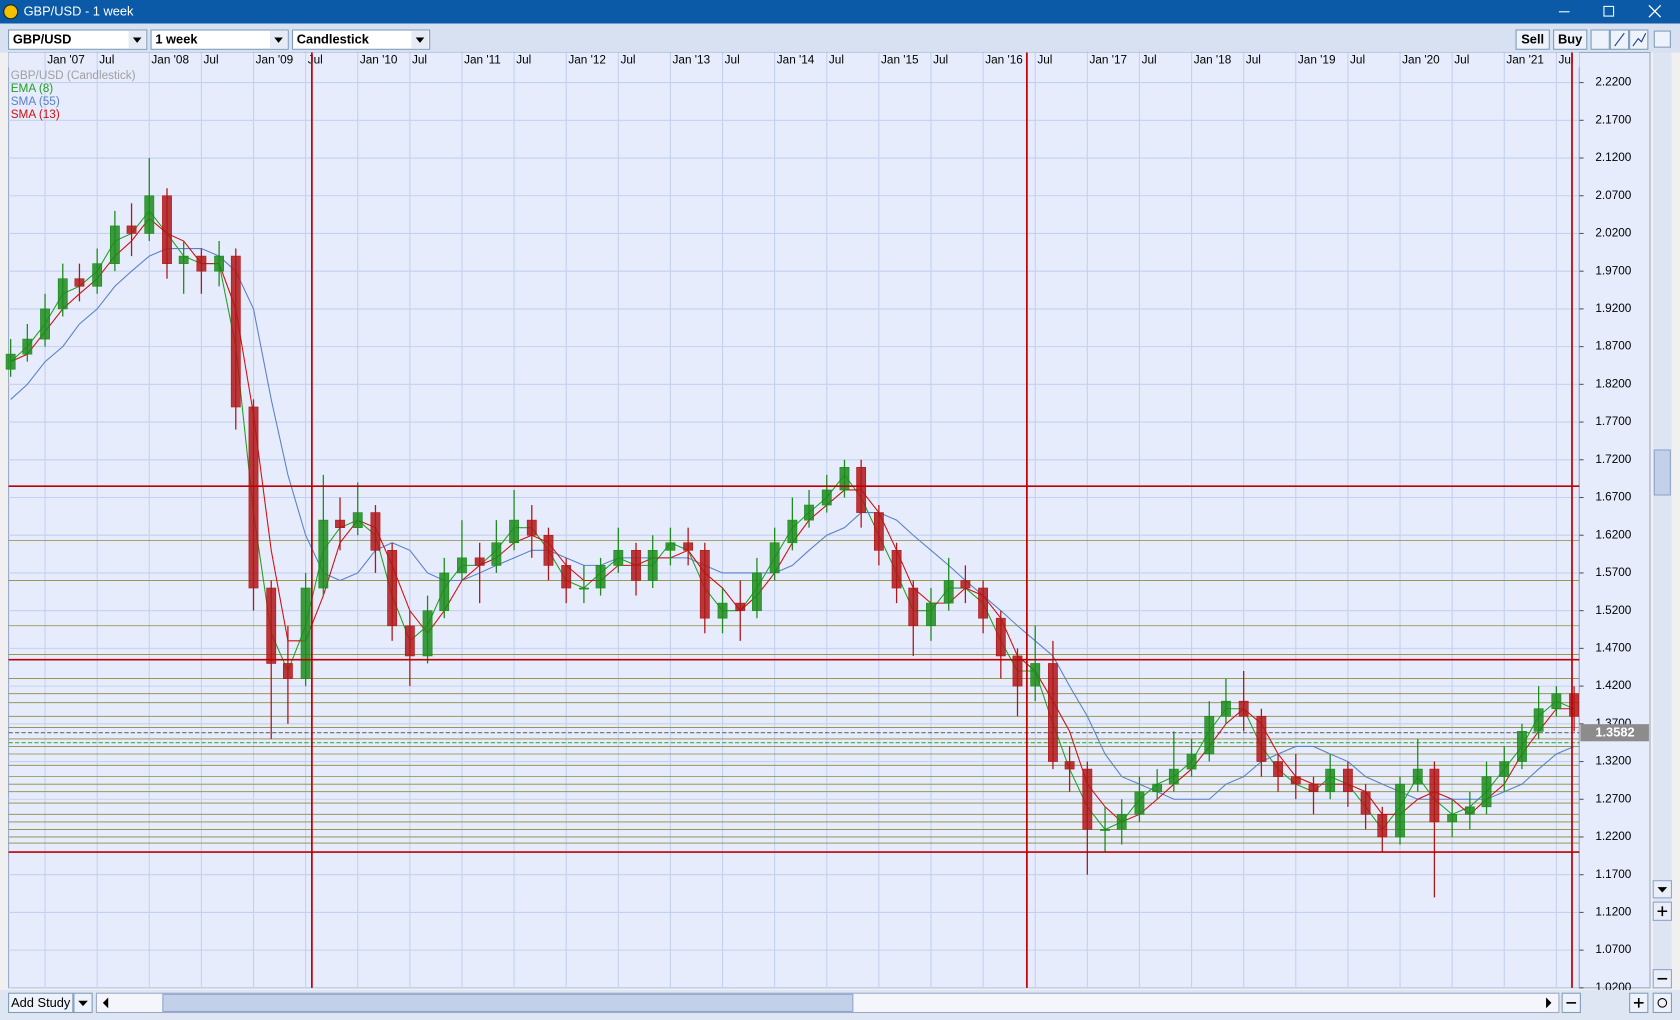 The image size is (1680, 1020). Describe the element at coordinates (78, 39) in the screenshot. I see `symbol-dropdown` at that location.